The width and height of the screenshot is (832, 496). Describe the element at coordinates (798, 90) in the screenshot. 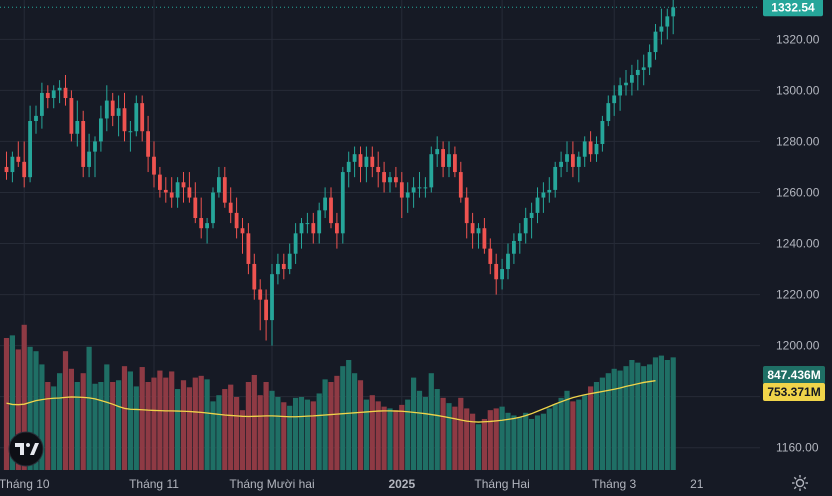

I see `price-tick-label: 1300.00` at that location.